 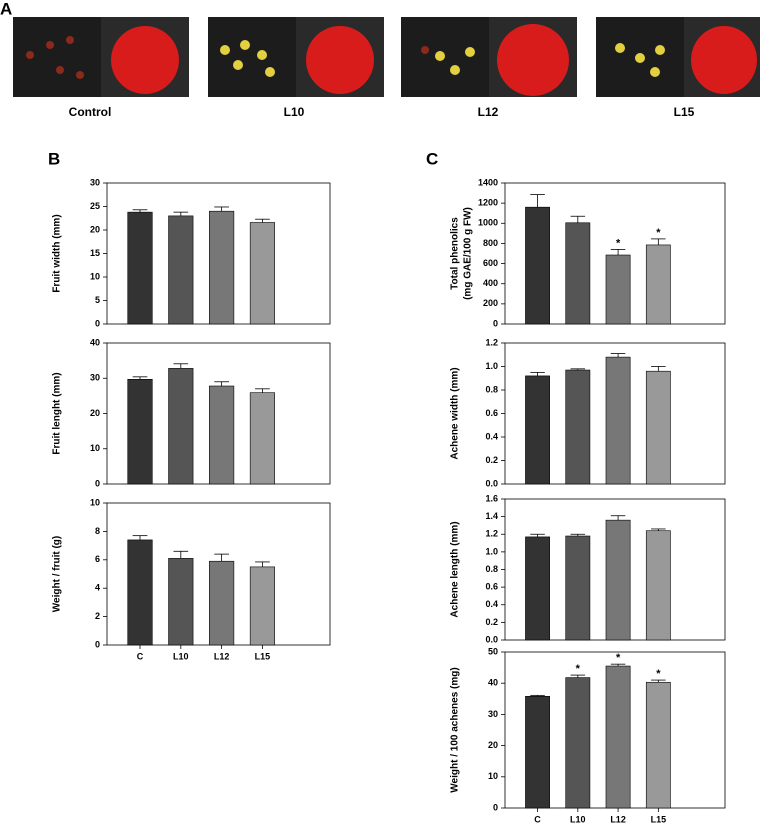 What do you see at coordinates (97, 559) in the screenshot?
I see `y-tick-label: 6` at bounding box center [97, 559].